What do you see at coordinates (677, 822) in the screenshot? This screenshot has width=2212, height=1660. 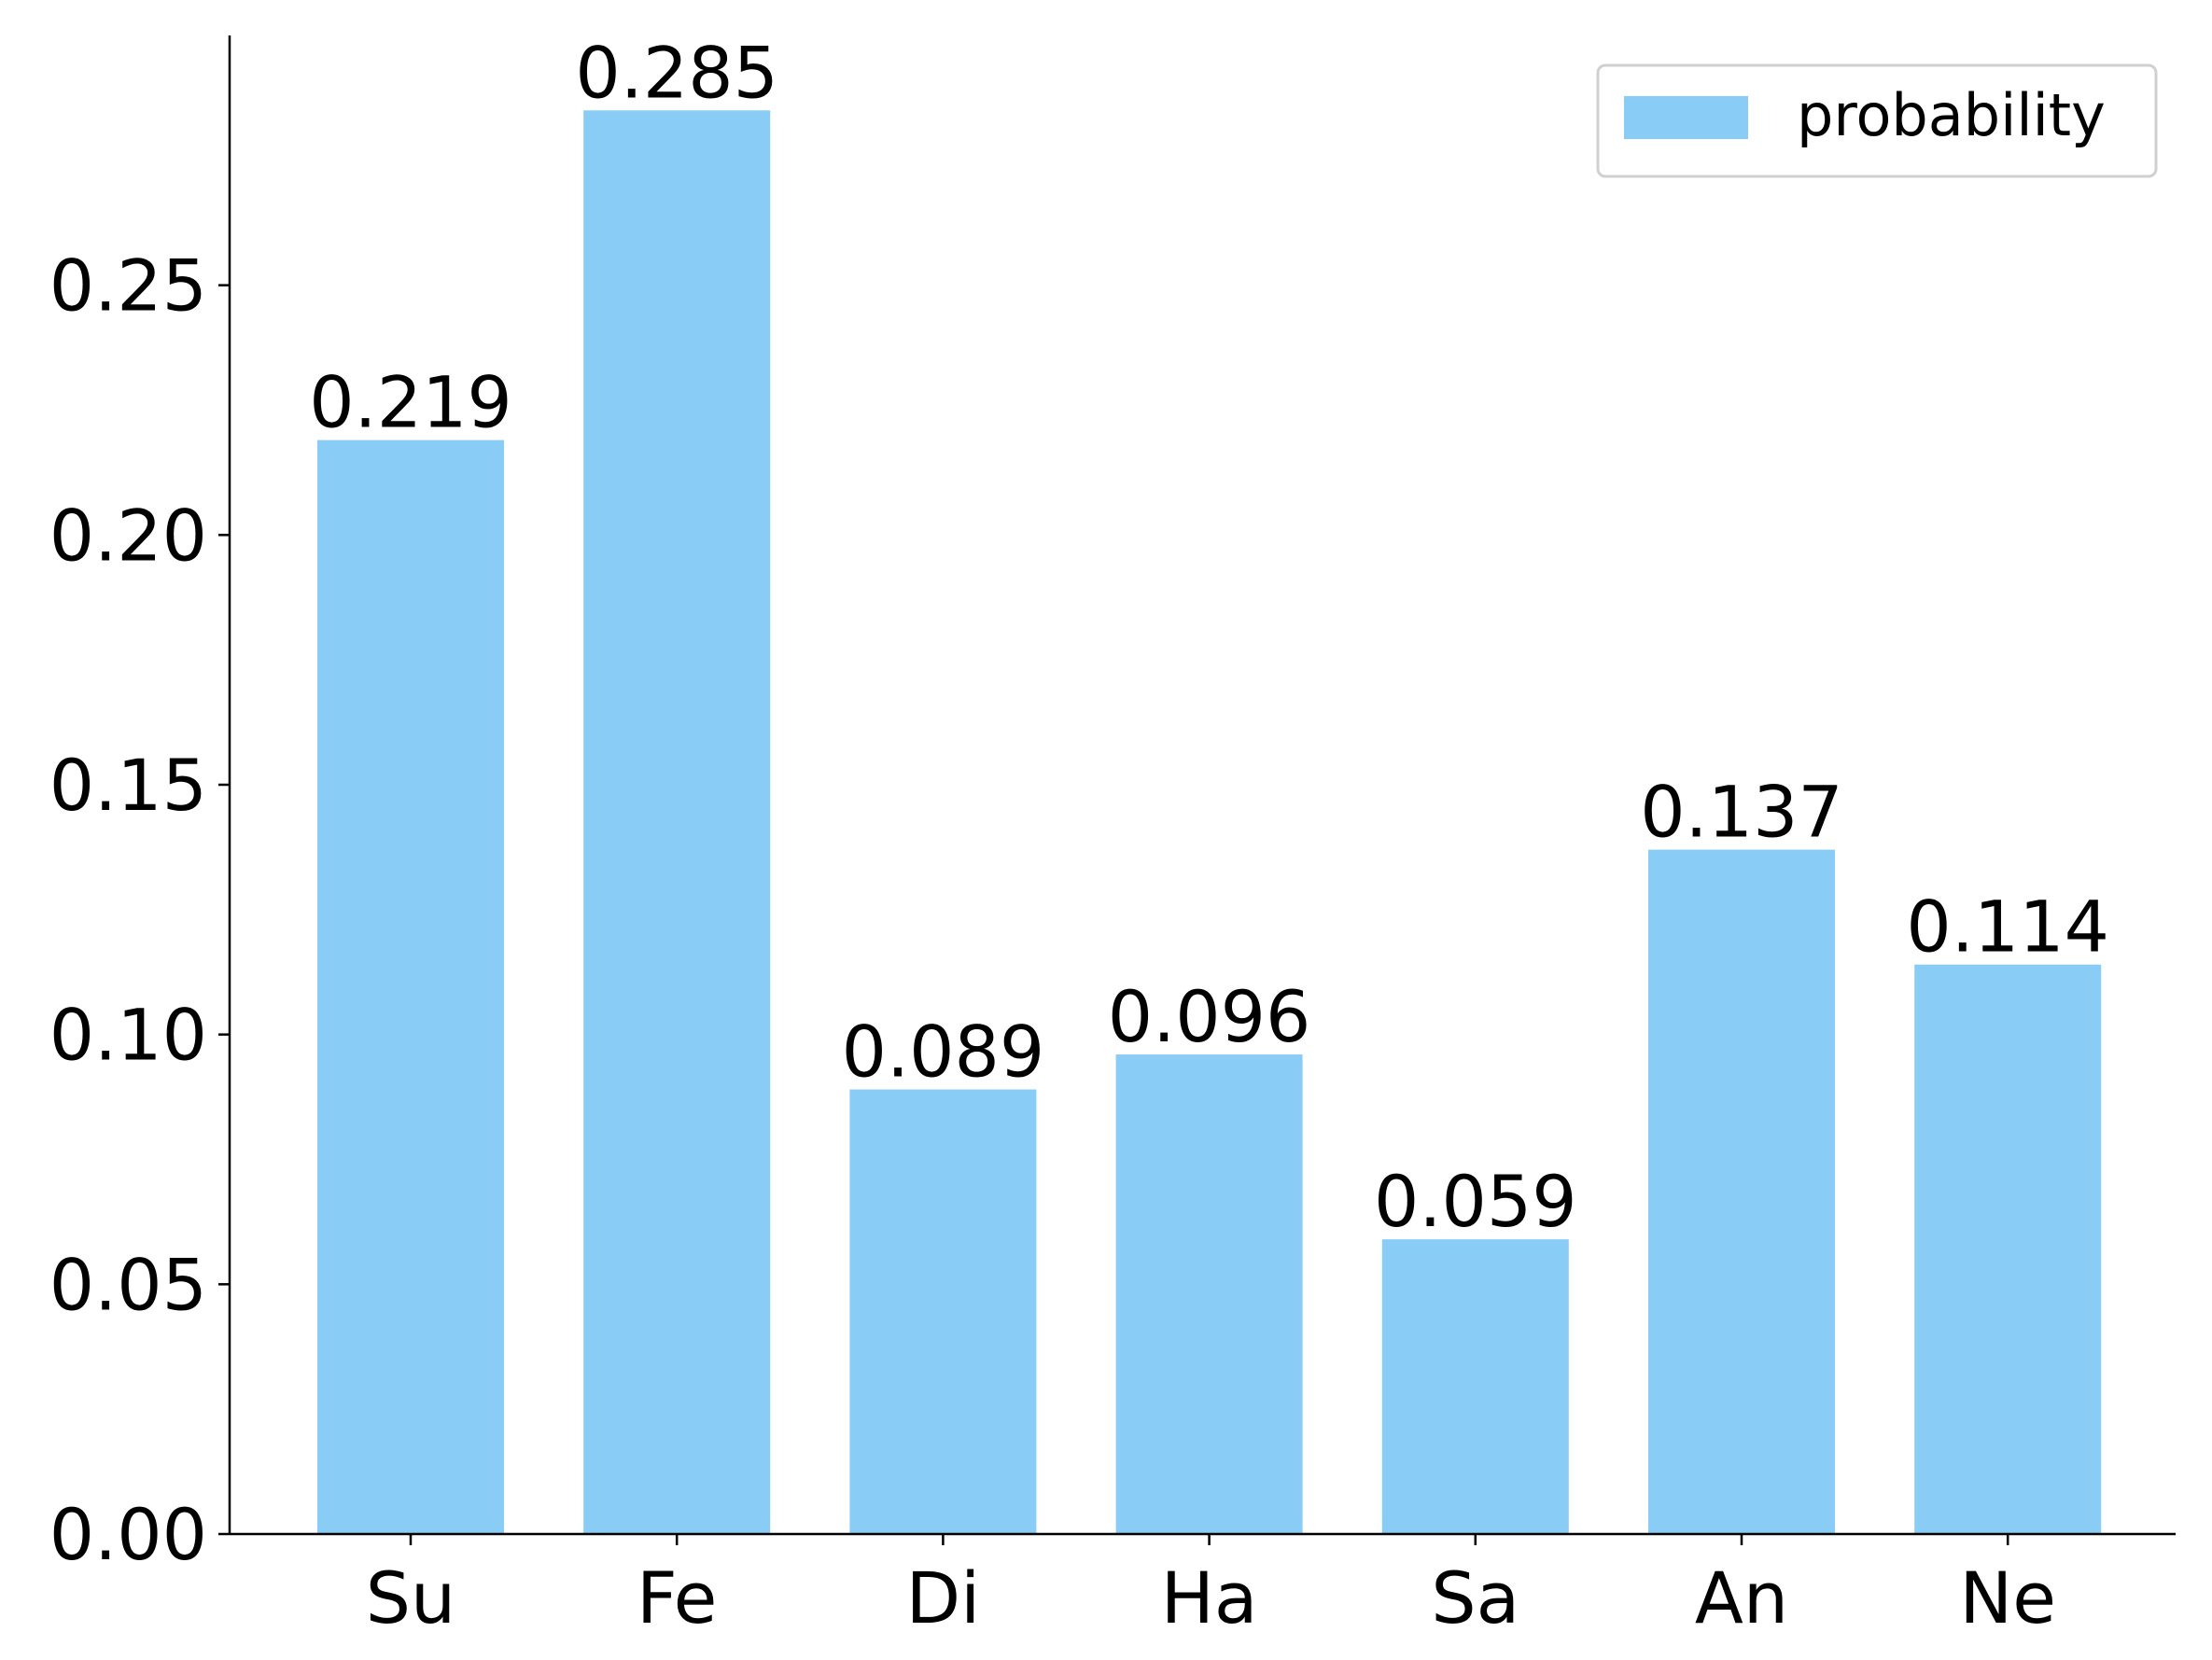 I see `bar-fe` at bounding box center [677, 822].